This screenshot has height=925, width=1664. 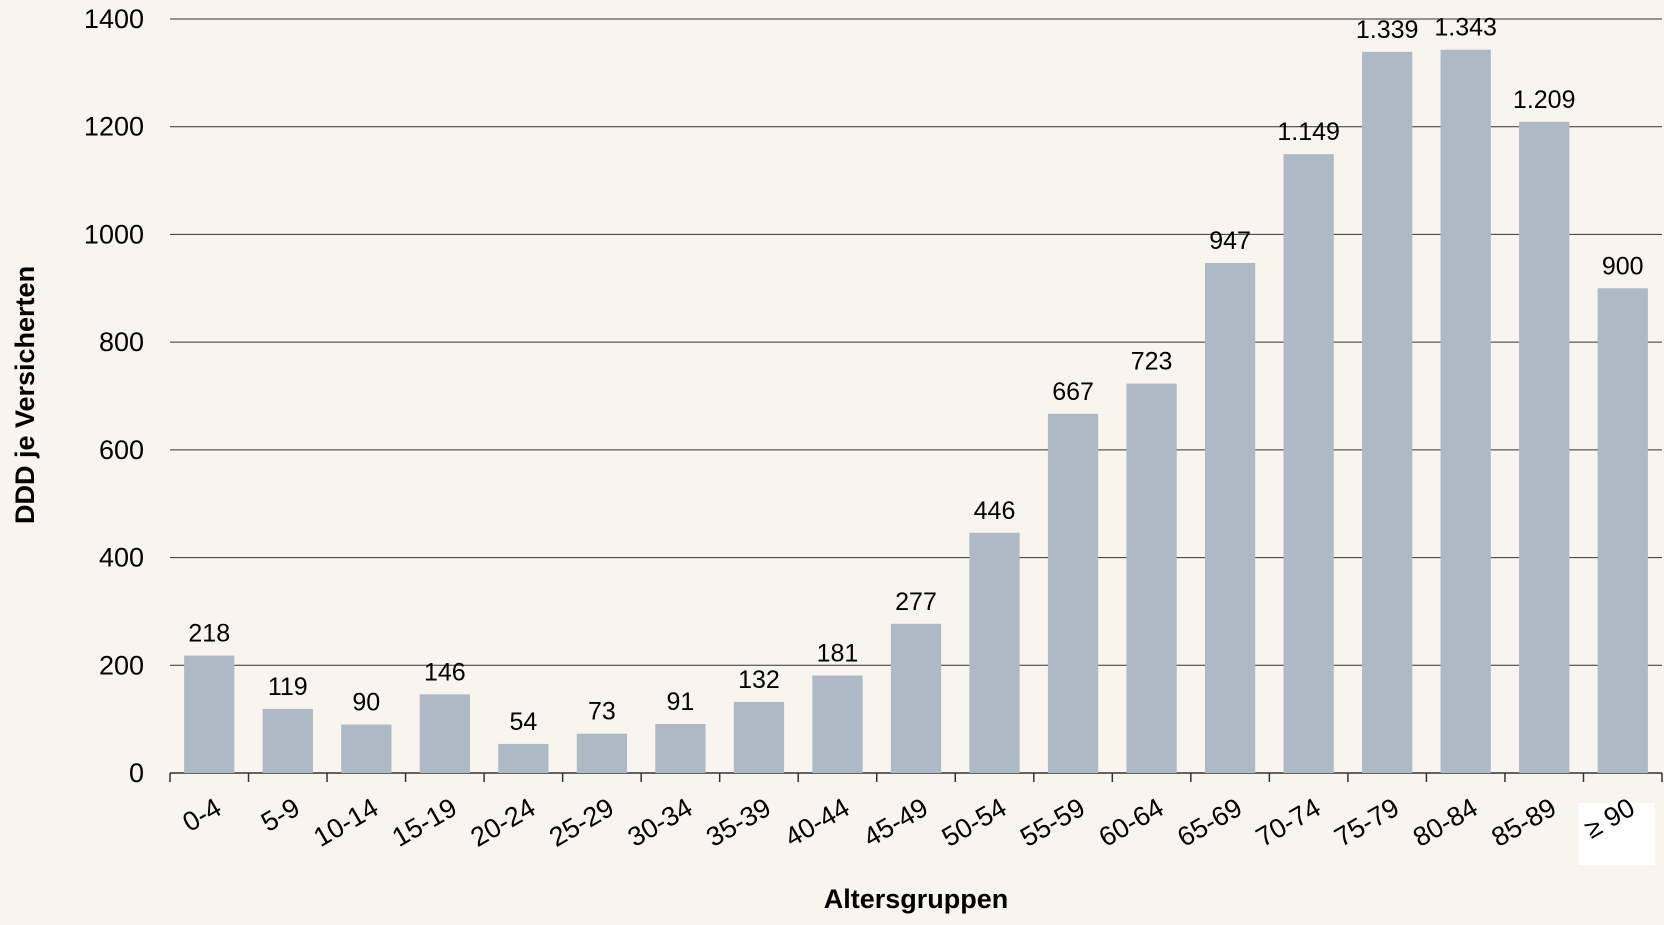 What do you see at coordinates (1230, 241) in the screenshot?
I see `data-label: 947` at bounding box center [1230, 241].